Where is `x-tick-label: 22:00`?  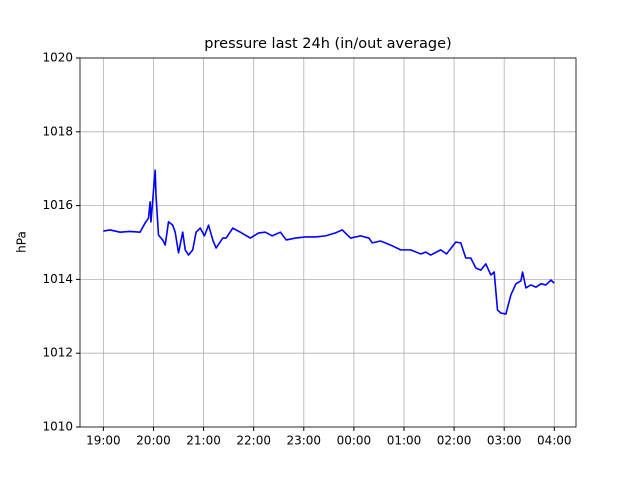 x-tick-label: 22:00 is located at coordinates (253, 441).